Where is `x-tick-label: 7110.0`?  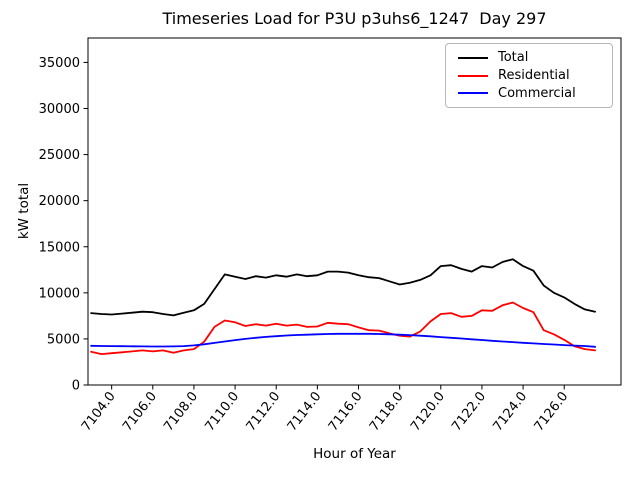
x-tick-label: 7110.0 is located at coordinates (222, 411).